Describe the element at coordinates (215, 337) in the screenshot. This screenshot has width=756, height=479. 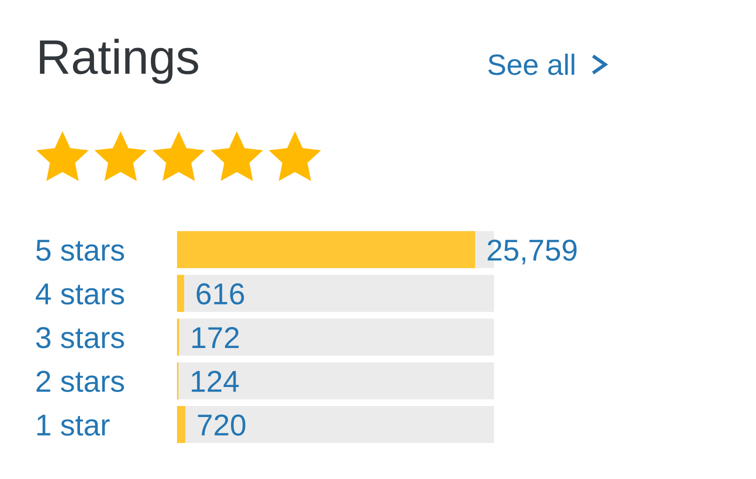
I see `data-label: 172` at that location.